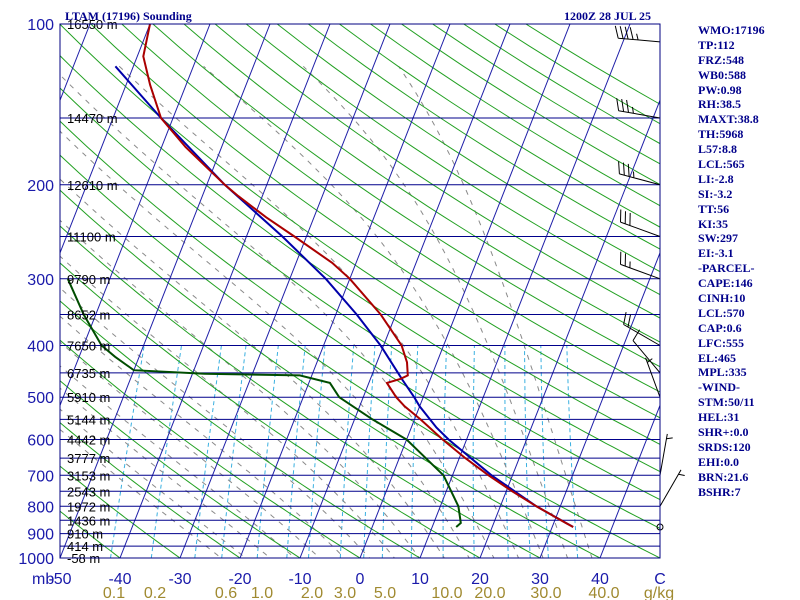  I want to click on index-item: LFC:555, so click(721, 342).